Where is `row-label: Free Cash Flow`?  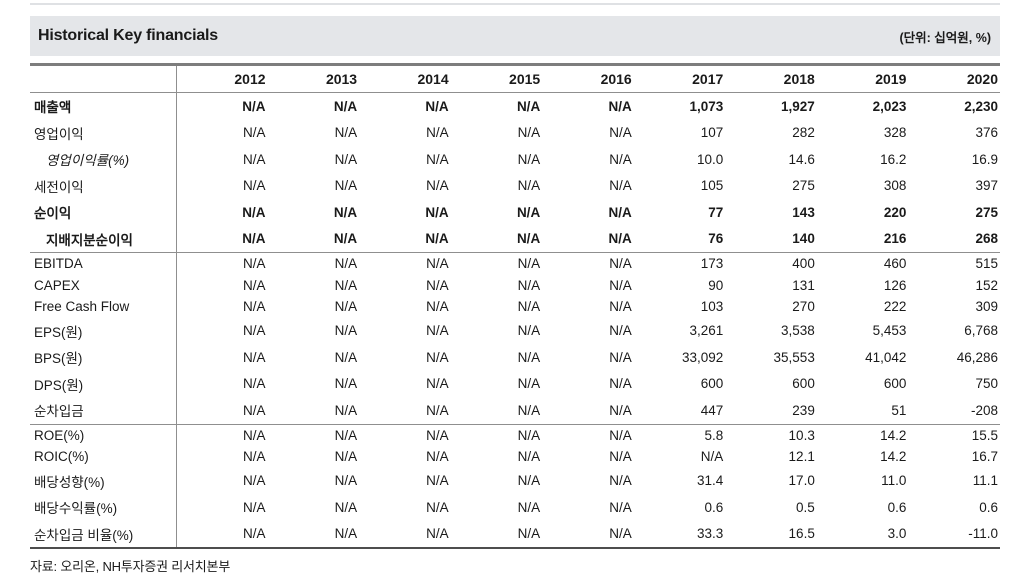
row-label: Free Cash Flow is located at coordinates (103, 307).